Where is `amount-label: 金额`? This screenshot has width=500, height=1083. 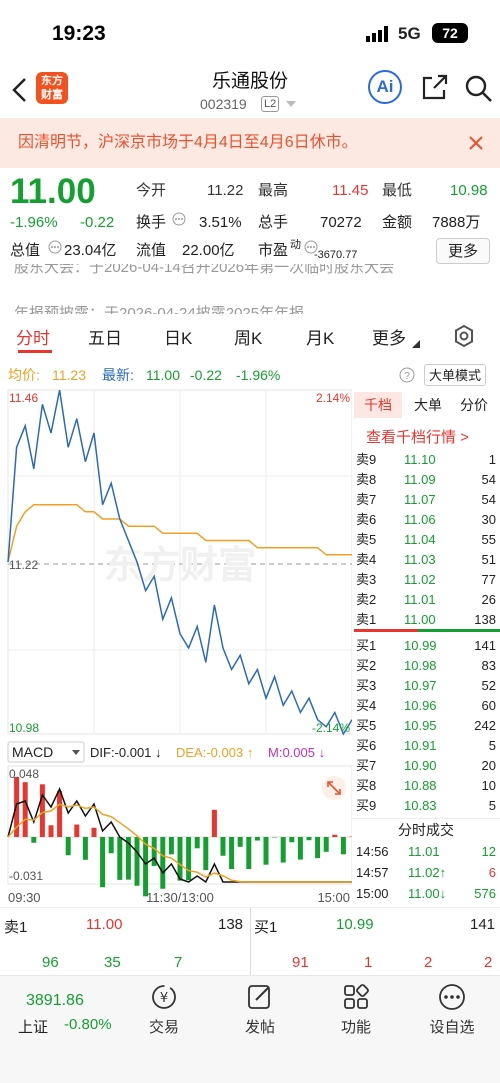
amount-label: 金额 is located at coordinates (397, 222).